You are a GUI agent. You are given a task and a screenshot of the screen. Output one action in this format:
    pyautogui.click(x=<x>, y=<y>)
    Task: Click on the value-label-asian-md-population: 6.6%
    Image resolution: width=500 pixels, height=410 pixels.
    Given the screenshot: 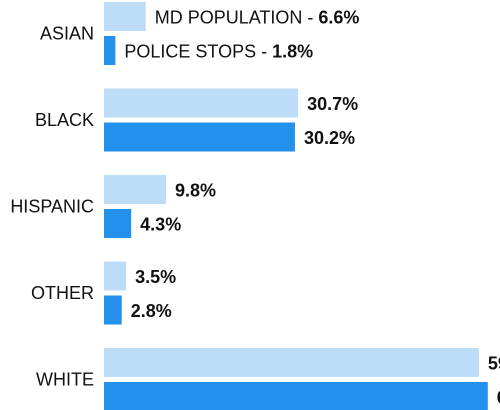 What is the action you would take?
    pyautogui.click(x=338, y=18)
    